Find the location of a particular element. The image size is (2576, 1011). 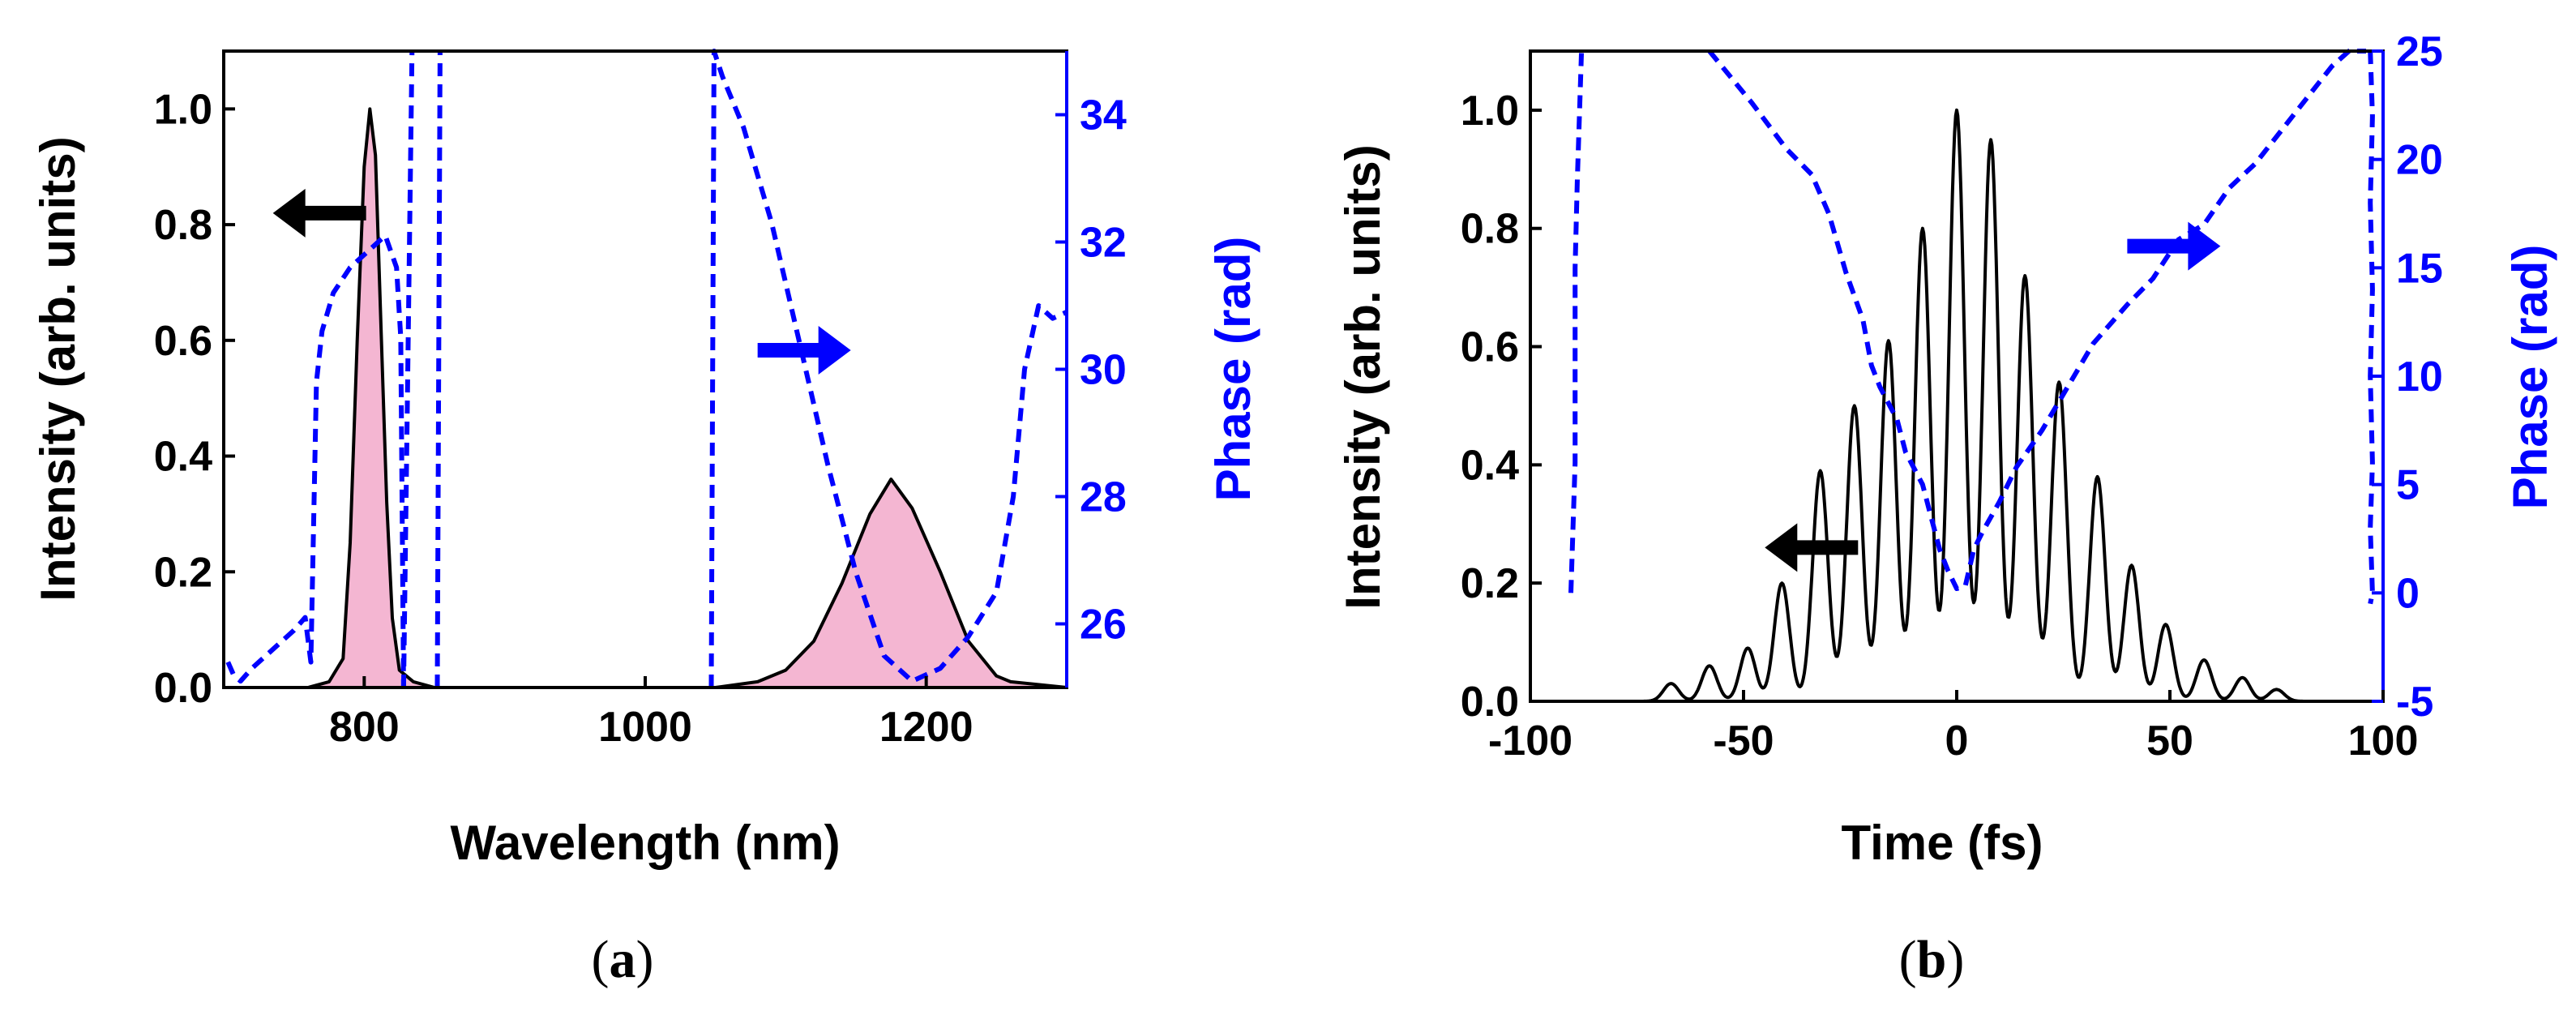

x-tick-label: -100 is located at coordinates (1530, 741).